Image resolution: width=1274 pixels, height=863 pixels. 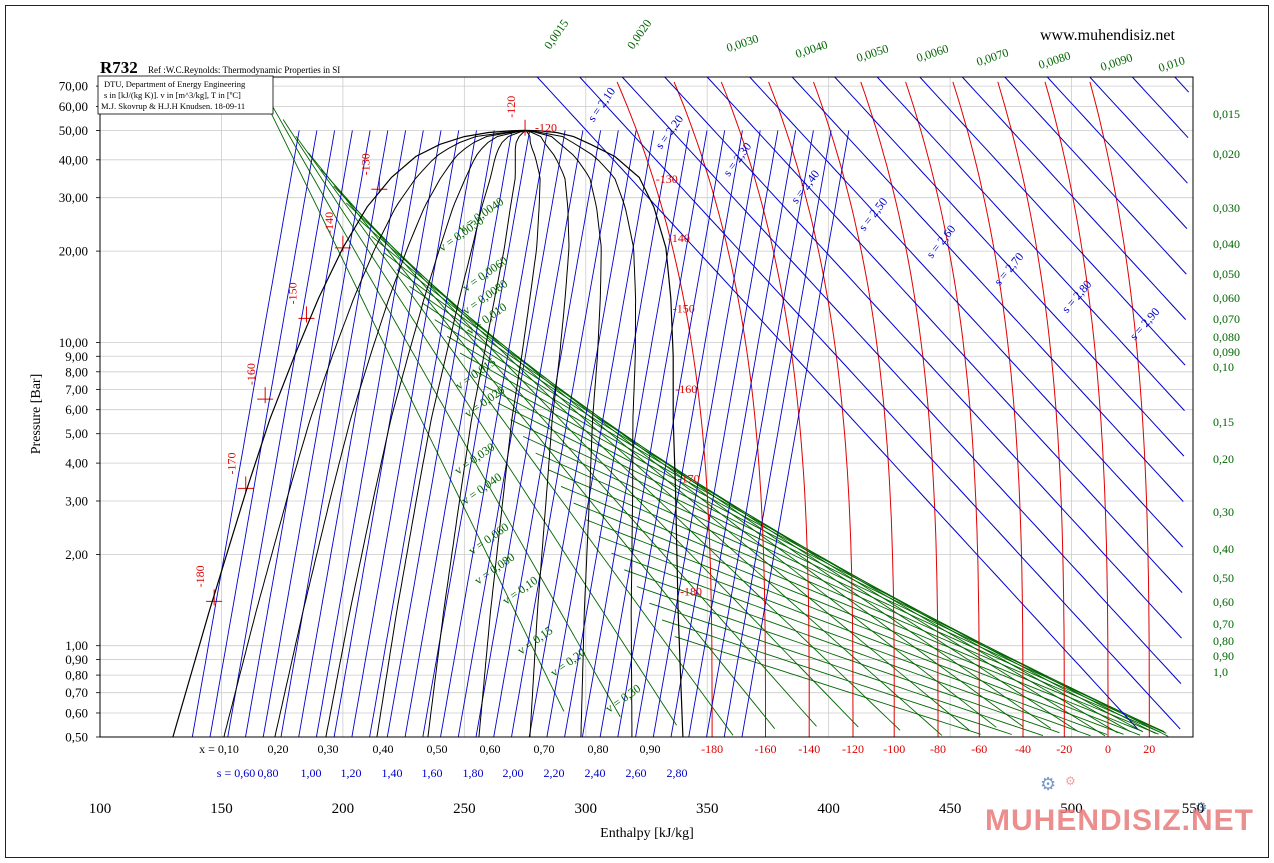 What do you see at coordinates (650, 749) in the screenshot?
I see `quality-label: 0,90` at bounding box center [650, 749].